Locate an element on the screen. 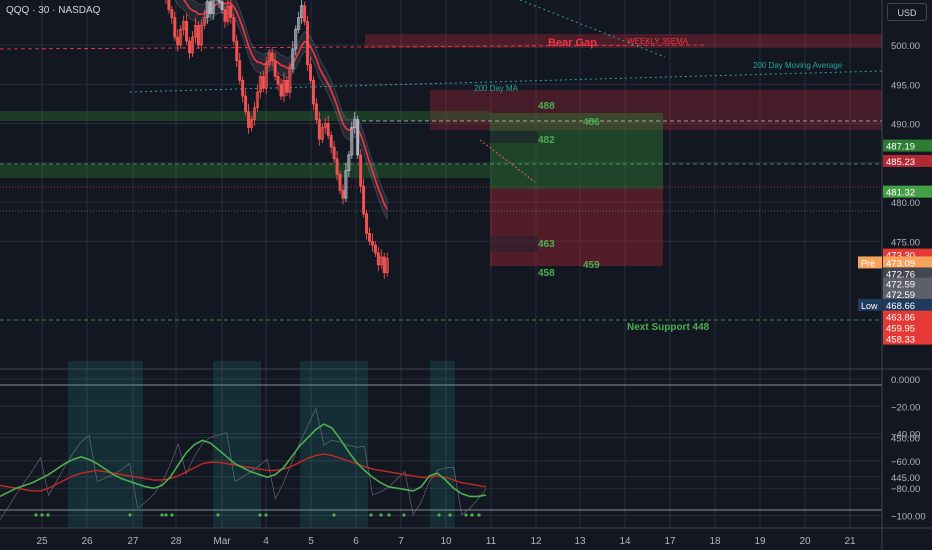 The width and height of the screenshot is (932, 550). price-tag: 459.95 is located at coordinates (907, 328).